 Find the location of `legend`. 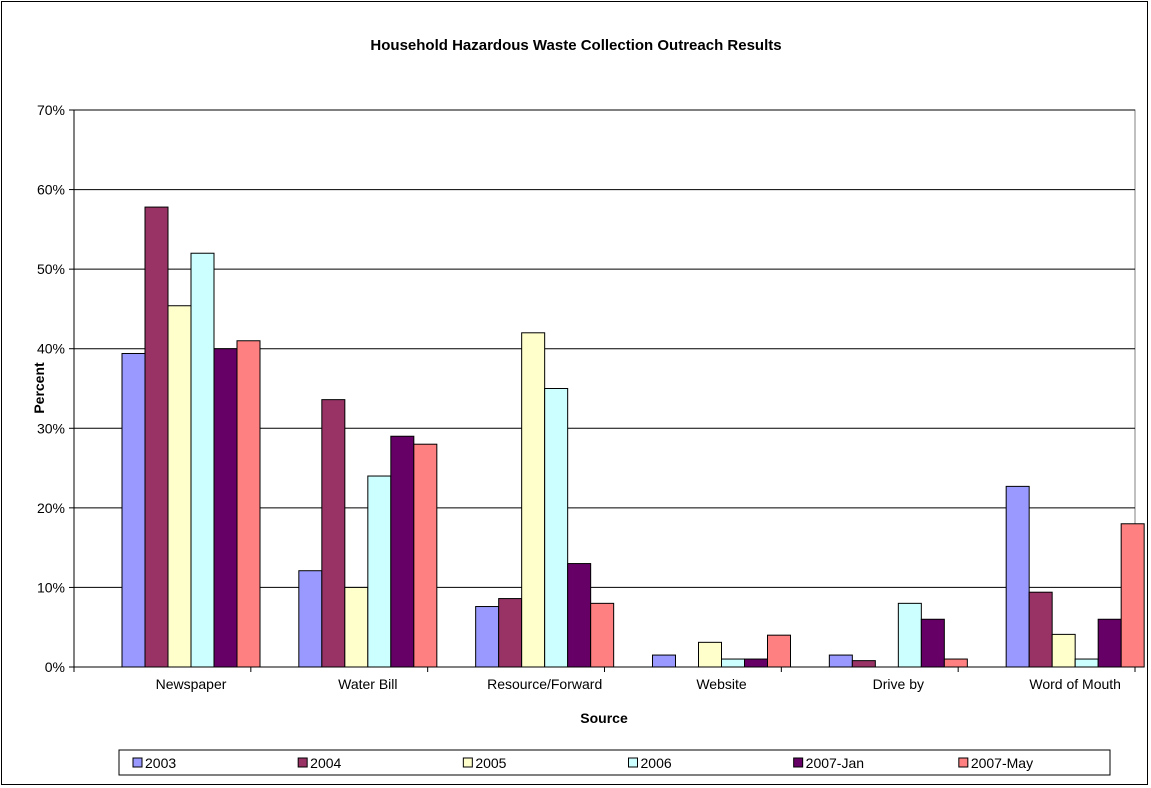

legend is located at coordinates (614, 762).